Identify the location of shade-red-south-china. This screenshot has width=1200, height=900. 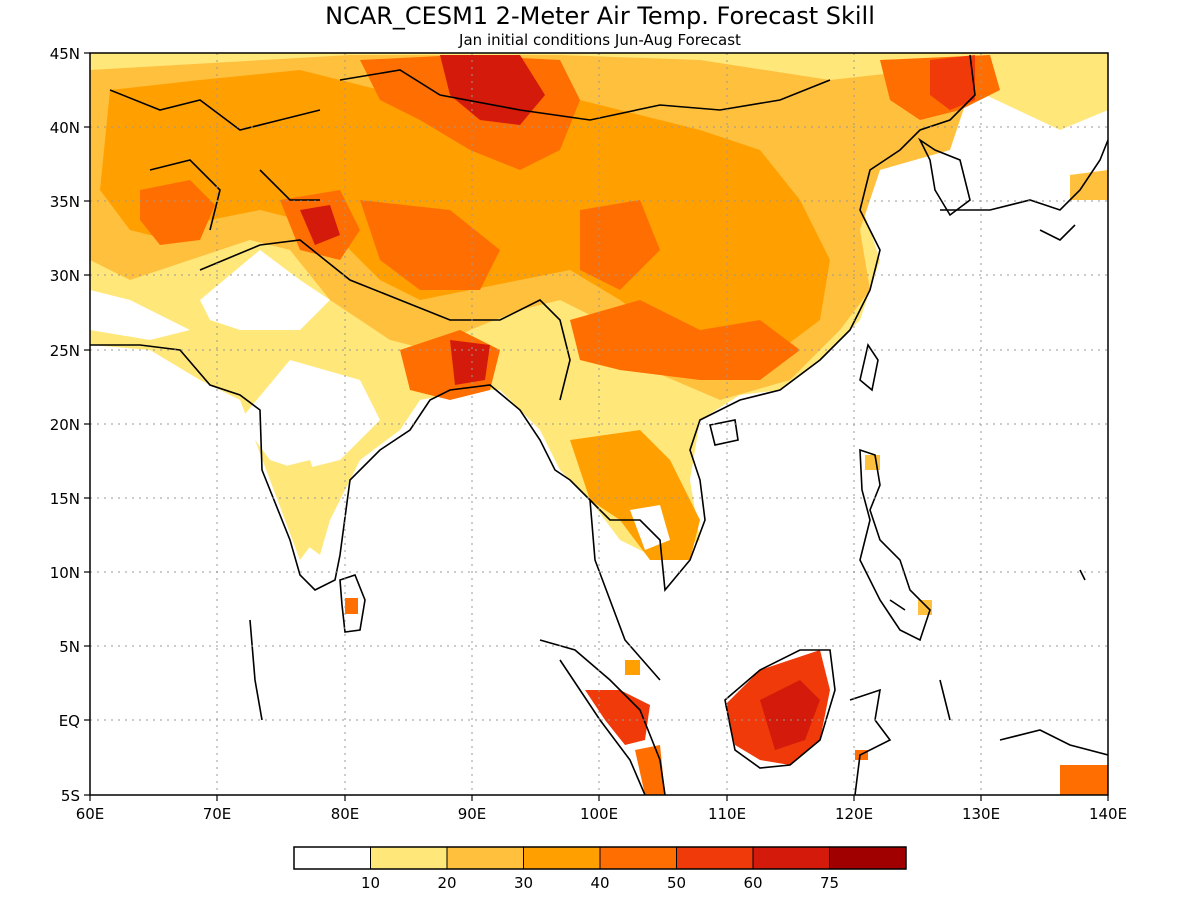
(685, 340).